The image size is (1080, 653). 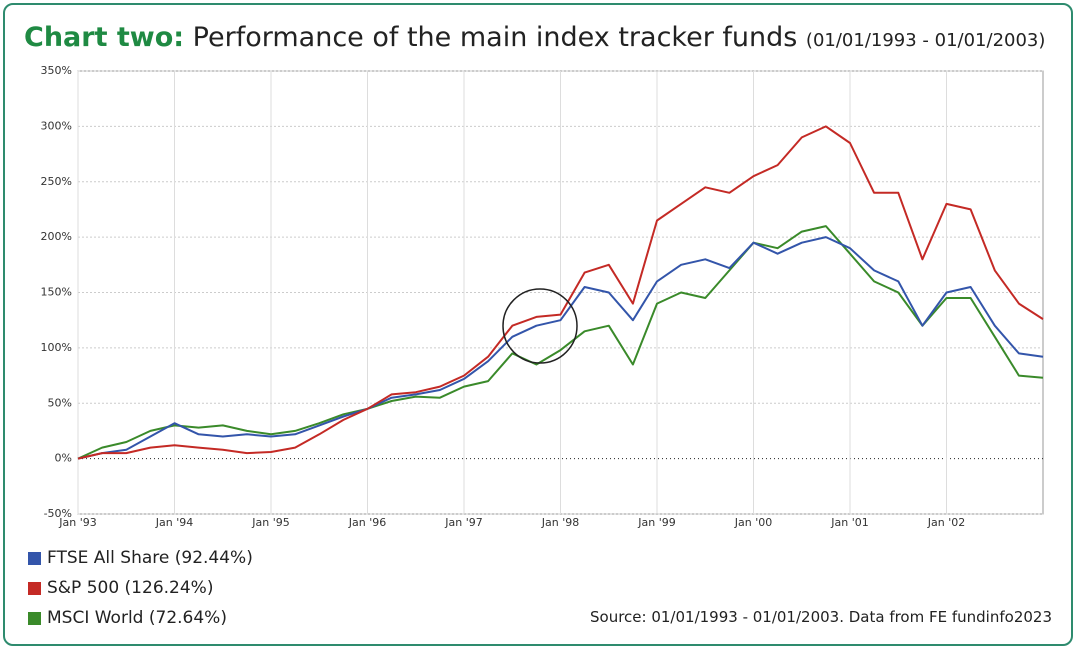 I want to click on legend-item: FTSE All Share (92.44%), so click(x=140, y=558).